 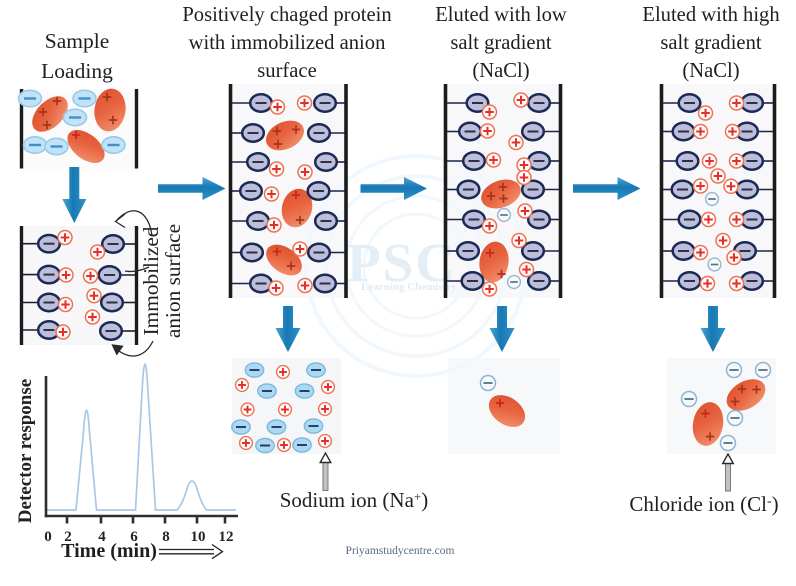 What do you see at coordinates (102, 537) in the screenshot?
I see `svg-text: 4` at bounding box center [102, 537].